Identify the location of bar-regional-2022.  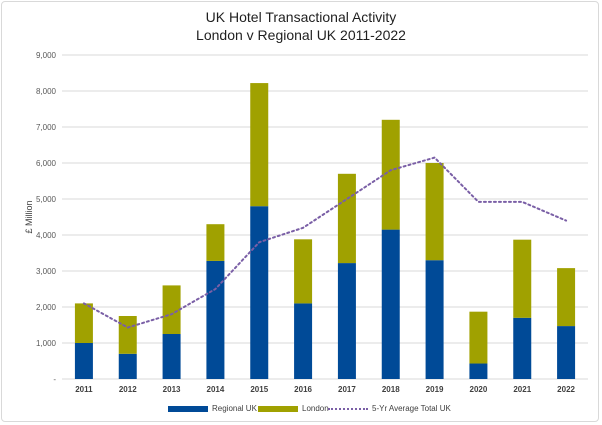
(566, 352).